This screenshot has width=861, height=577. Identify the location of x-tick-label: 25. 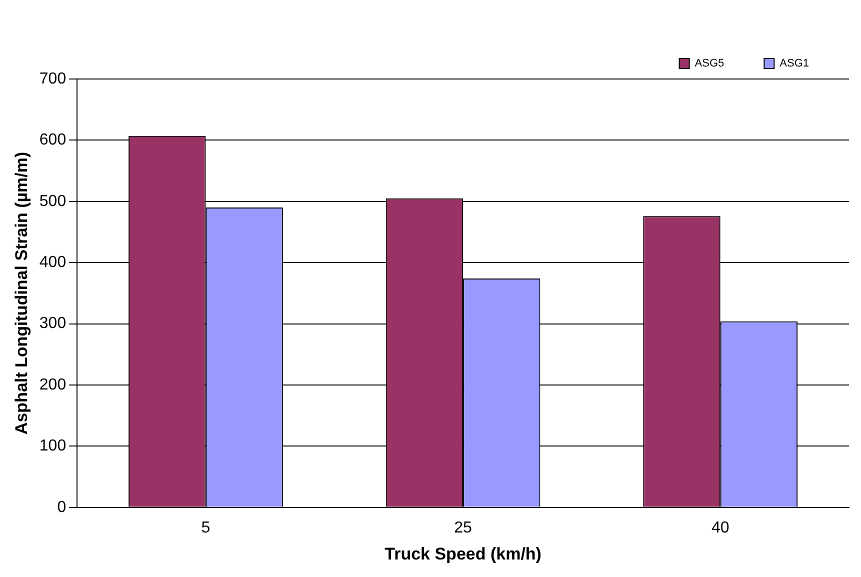
(463, 527).